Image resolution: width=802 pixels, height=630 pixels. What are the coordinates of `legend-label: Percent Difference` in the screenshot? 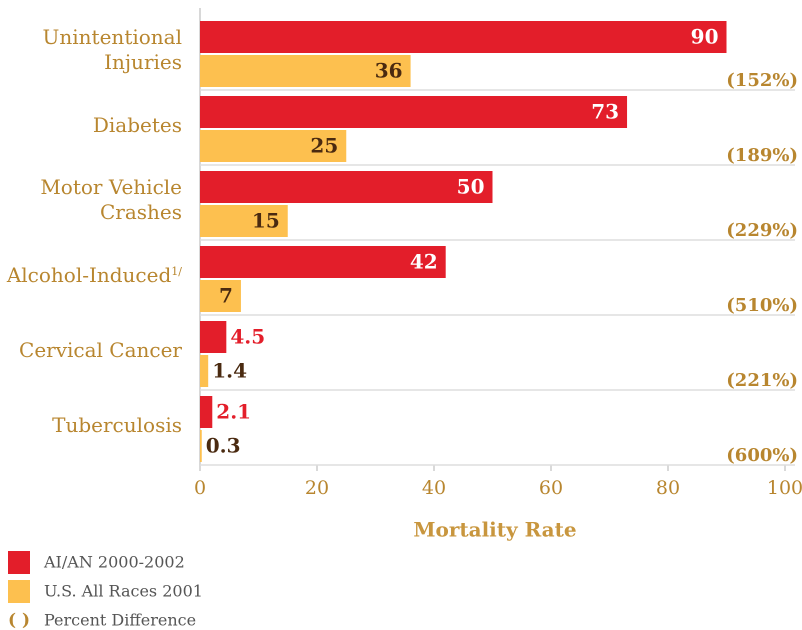 It's located at (120, 620).